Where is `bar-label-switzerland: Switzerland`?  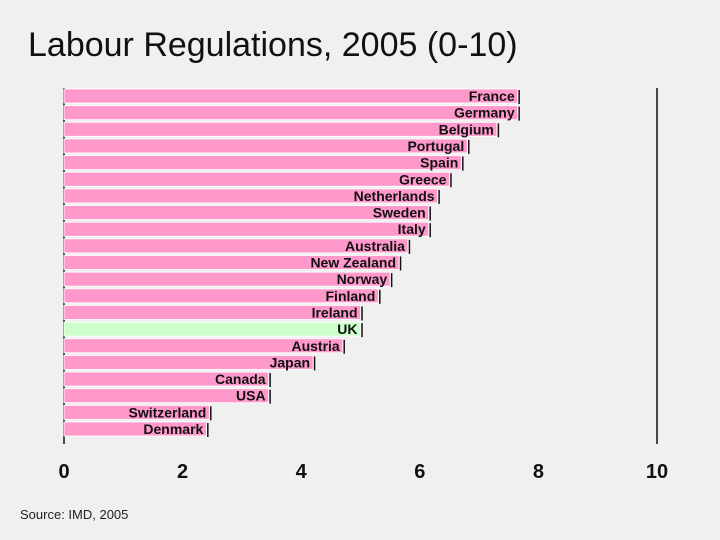 bar-label-switzerland: Switzerland is located at coordinates (167, 412).